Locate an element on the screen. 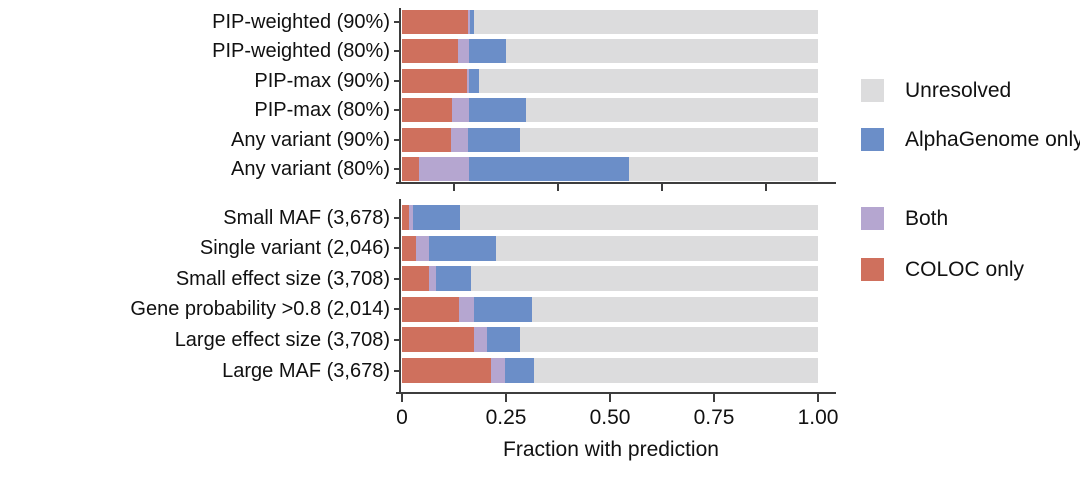 The height and width of the screenshot is (481, 1080). bar-any-variant-80- is located at coordinates (610, 169).